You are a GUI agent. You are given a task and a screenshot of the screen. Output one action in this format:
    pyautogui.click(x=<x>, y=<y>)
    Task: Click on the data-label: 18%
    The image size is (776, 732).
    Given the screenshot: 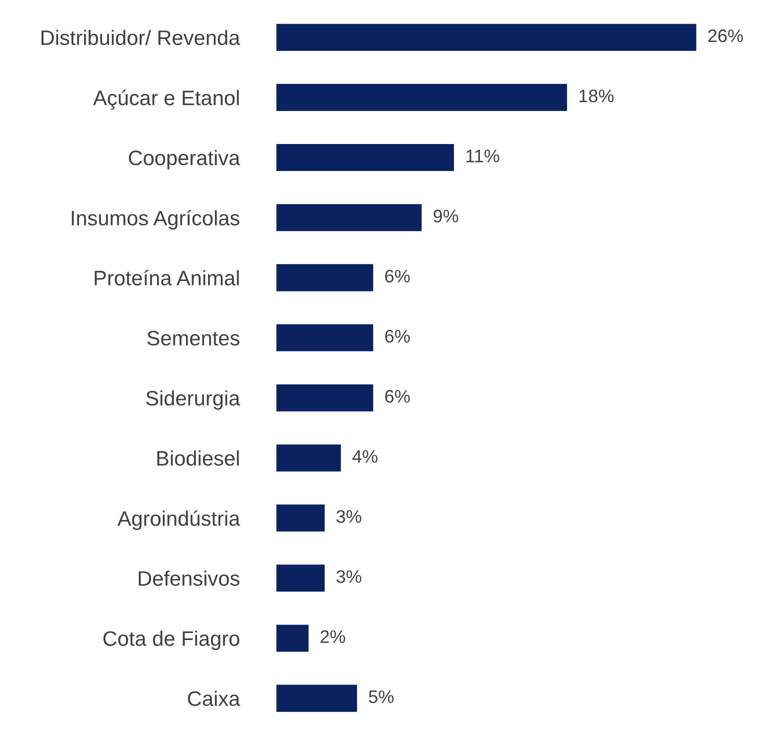 What is the action you would take?
    pyautogui.click(x=597, y=96)
    